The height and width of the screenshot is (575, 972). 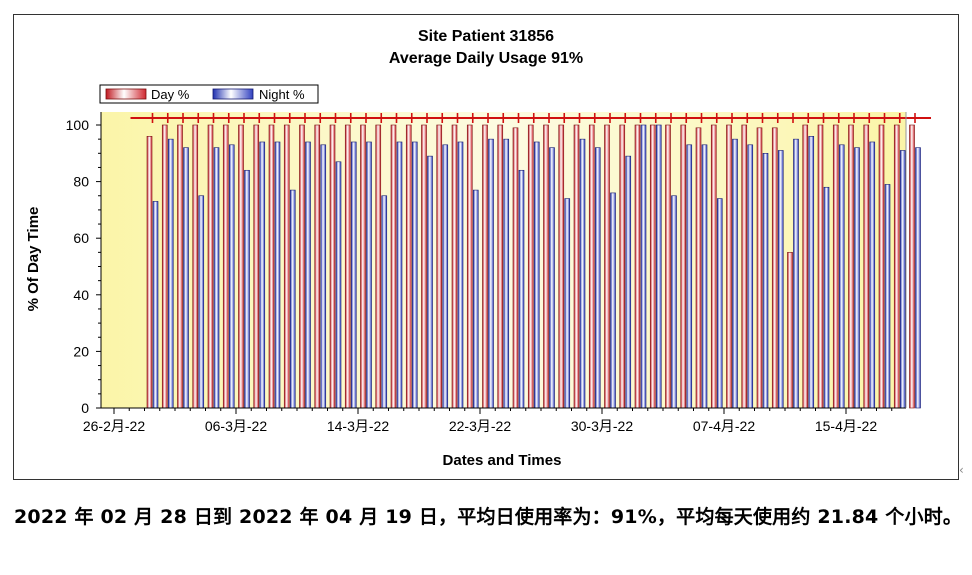 I want to click on x-tick-label: 30-3月-22, so click(x=602, y=426).